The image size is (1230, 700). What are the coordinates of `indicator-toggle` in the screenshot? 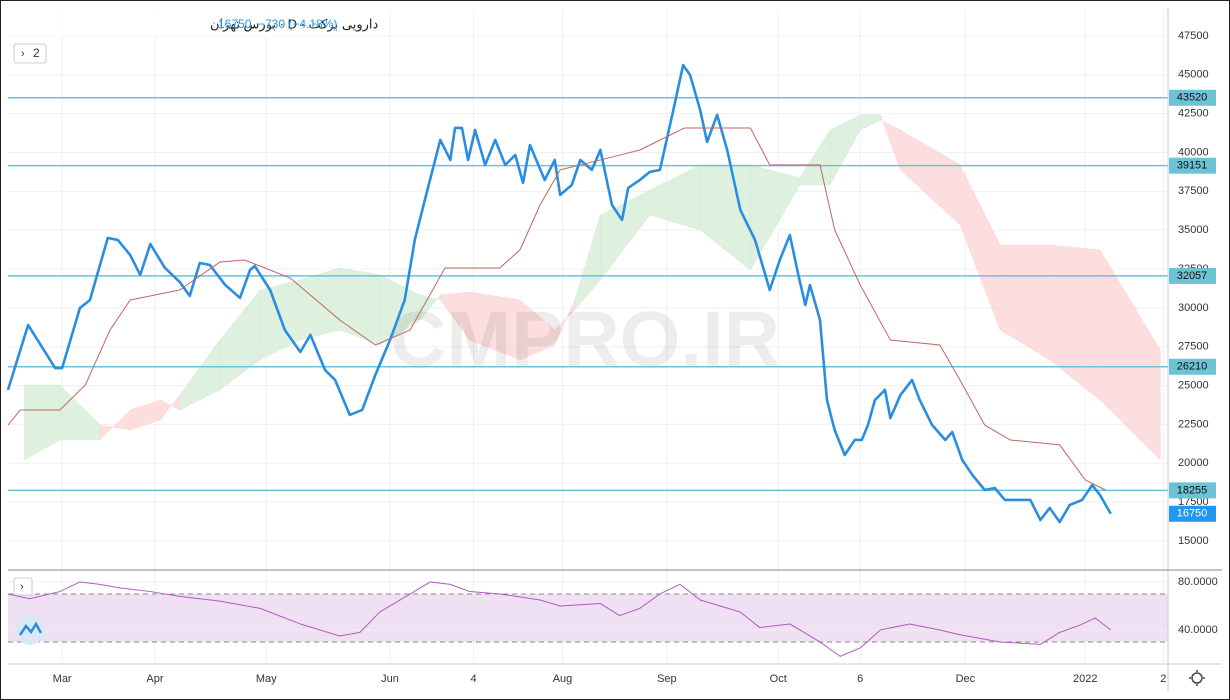 It's located at (30, 53).